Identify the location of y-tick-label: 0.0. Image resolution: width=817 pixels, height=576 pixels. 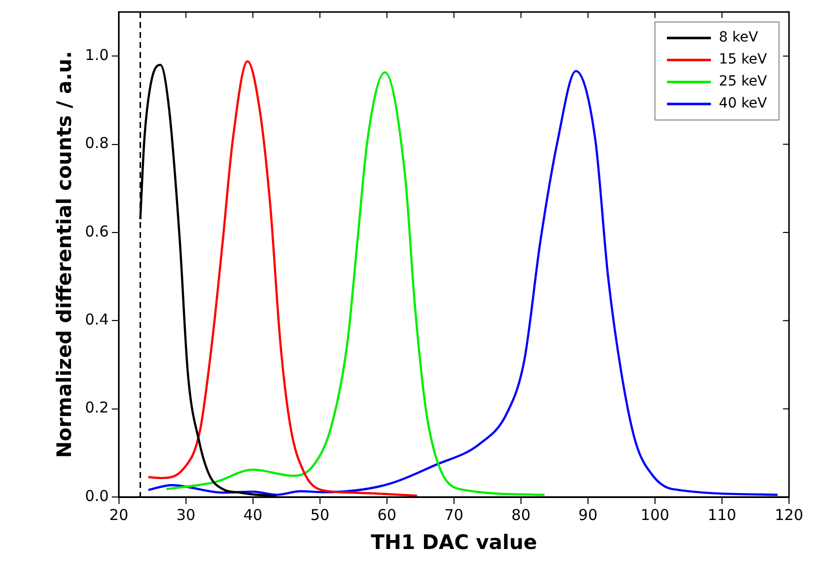
(96, 495).